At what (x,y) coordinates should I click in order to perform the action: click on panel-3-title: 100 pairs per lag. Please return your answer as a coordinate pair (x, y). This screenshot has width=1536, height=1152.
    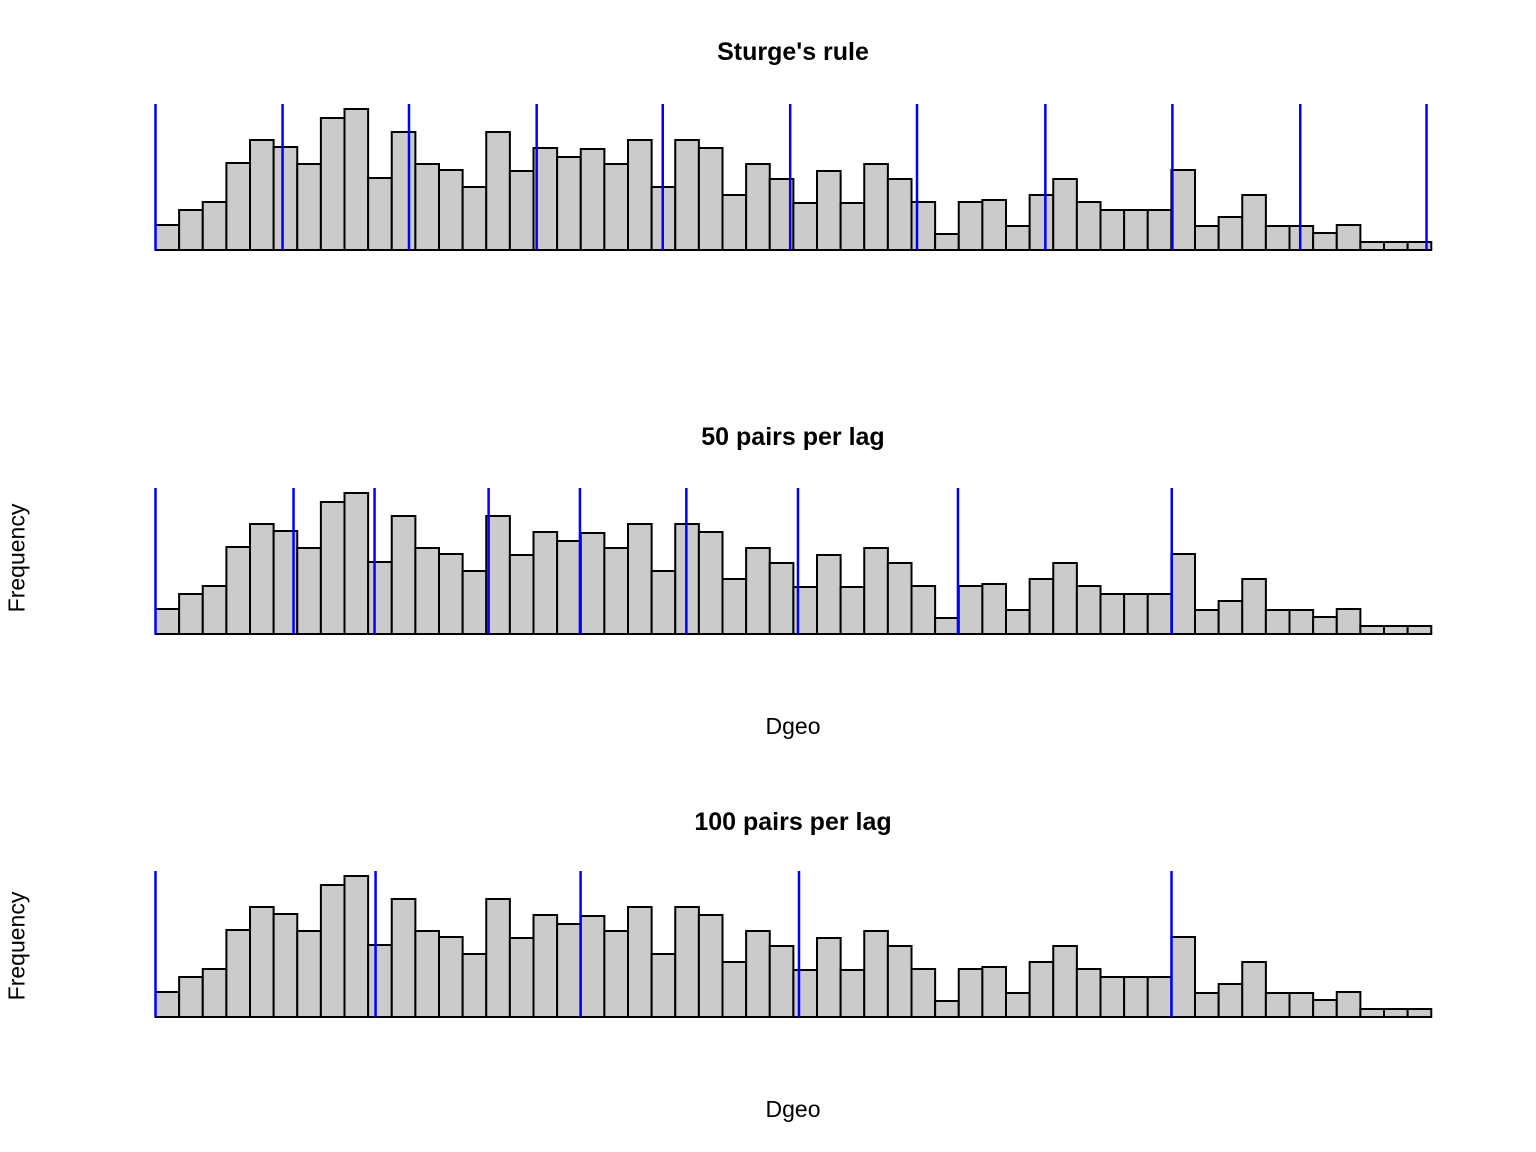
    Looking at the image, I should click on (793, 822).